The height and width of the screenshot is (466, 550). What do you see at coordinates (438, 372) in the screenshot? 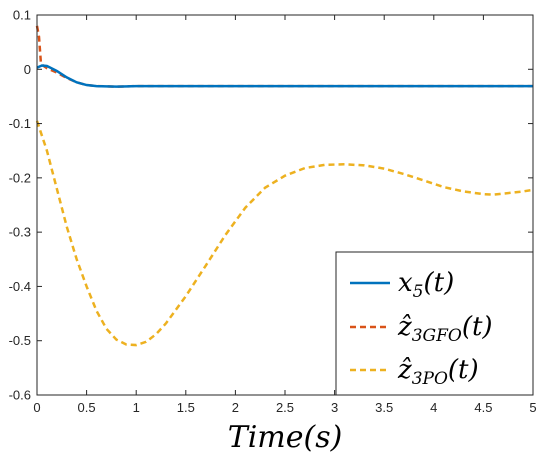
I see `legend-label-z3po: ẑ3PO(t)` at bounding box center [438, 372].